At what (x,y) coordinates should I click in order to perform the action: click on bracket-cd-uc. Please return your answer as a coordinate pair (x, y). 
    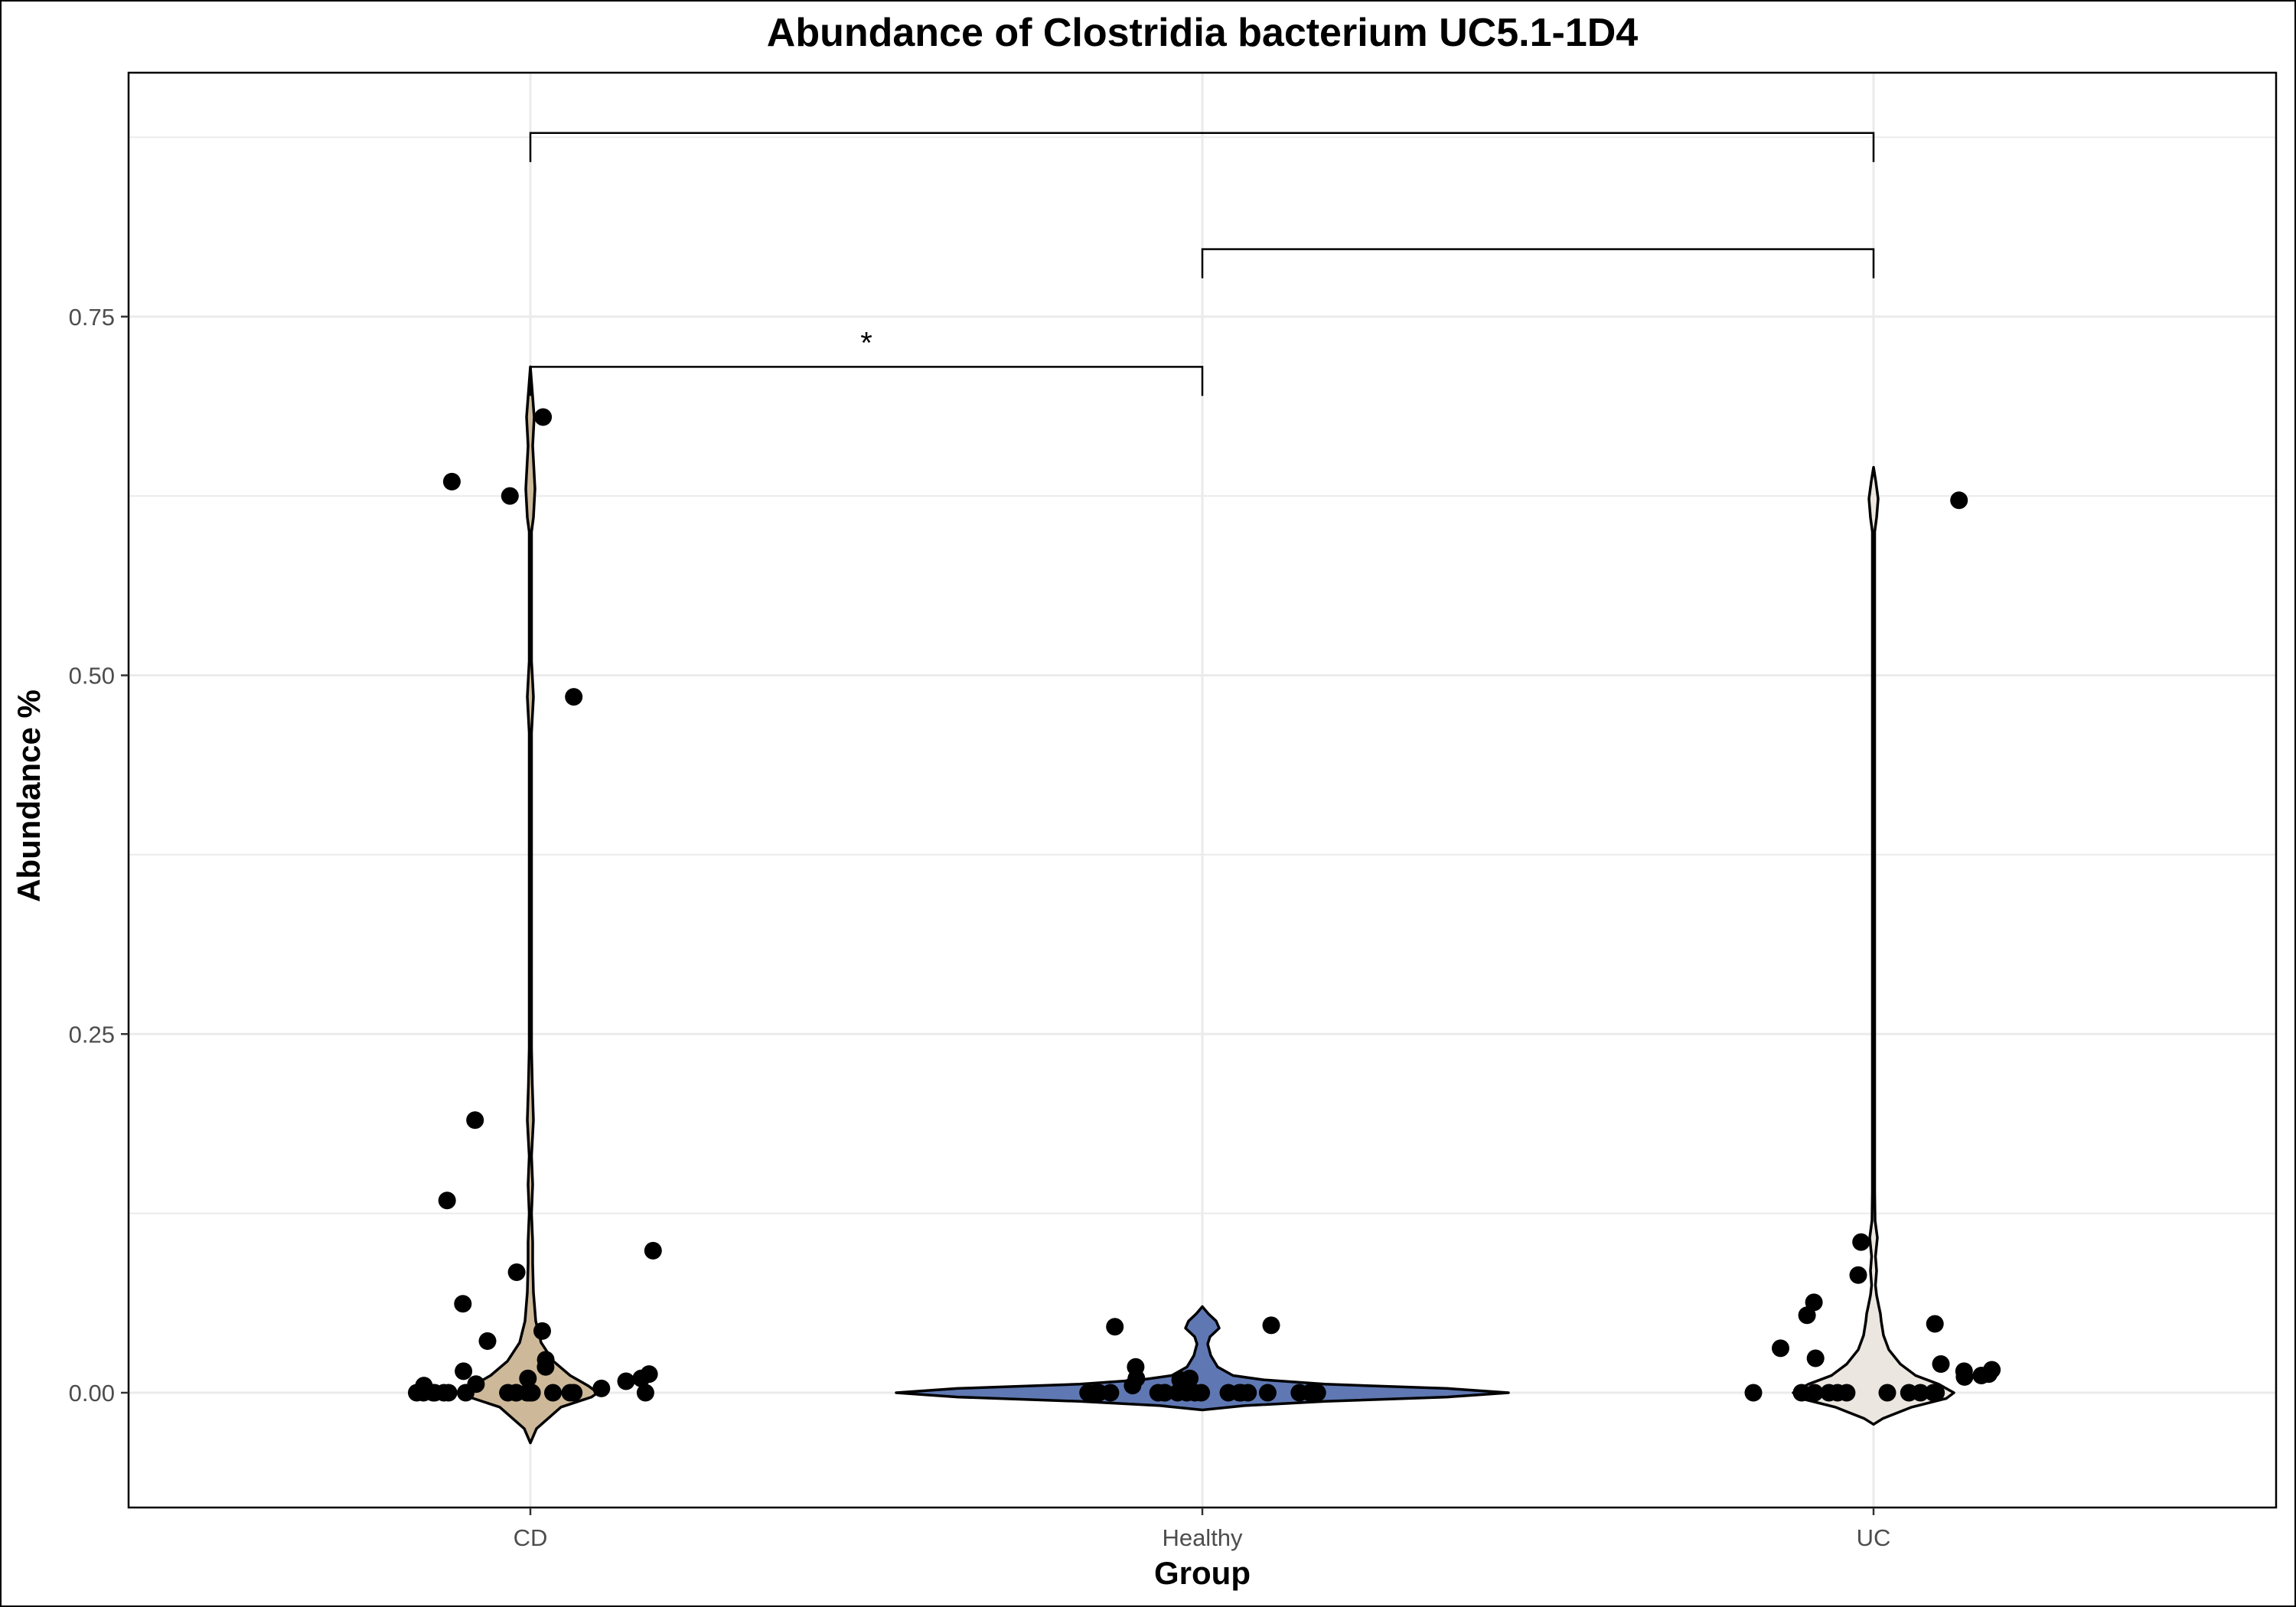
    Looking at the image, I should click on (1202, 147).